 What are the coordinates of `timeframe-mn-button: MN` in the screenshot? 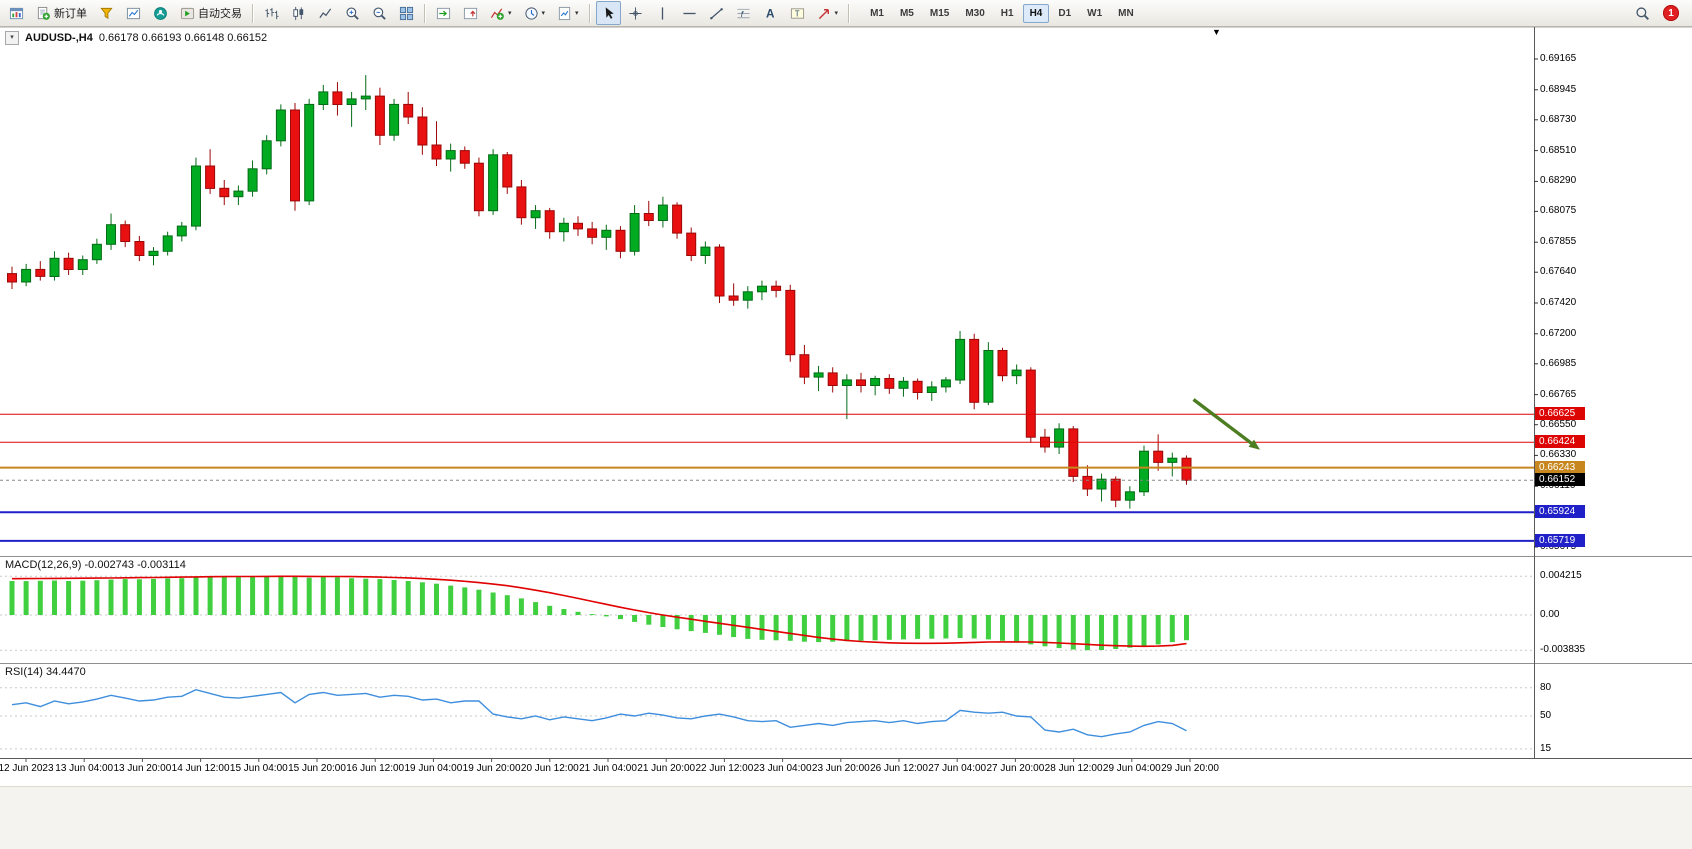 It's located at (1126, 13).